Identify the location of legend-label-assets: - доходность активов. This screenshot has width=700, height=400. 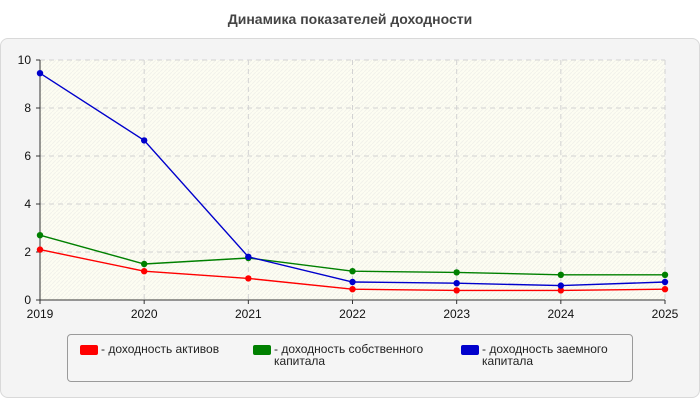
(160, 349).